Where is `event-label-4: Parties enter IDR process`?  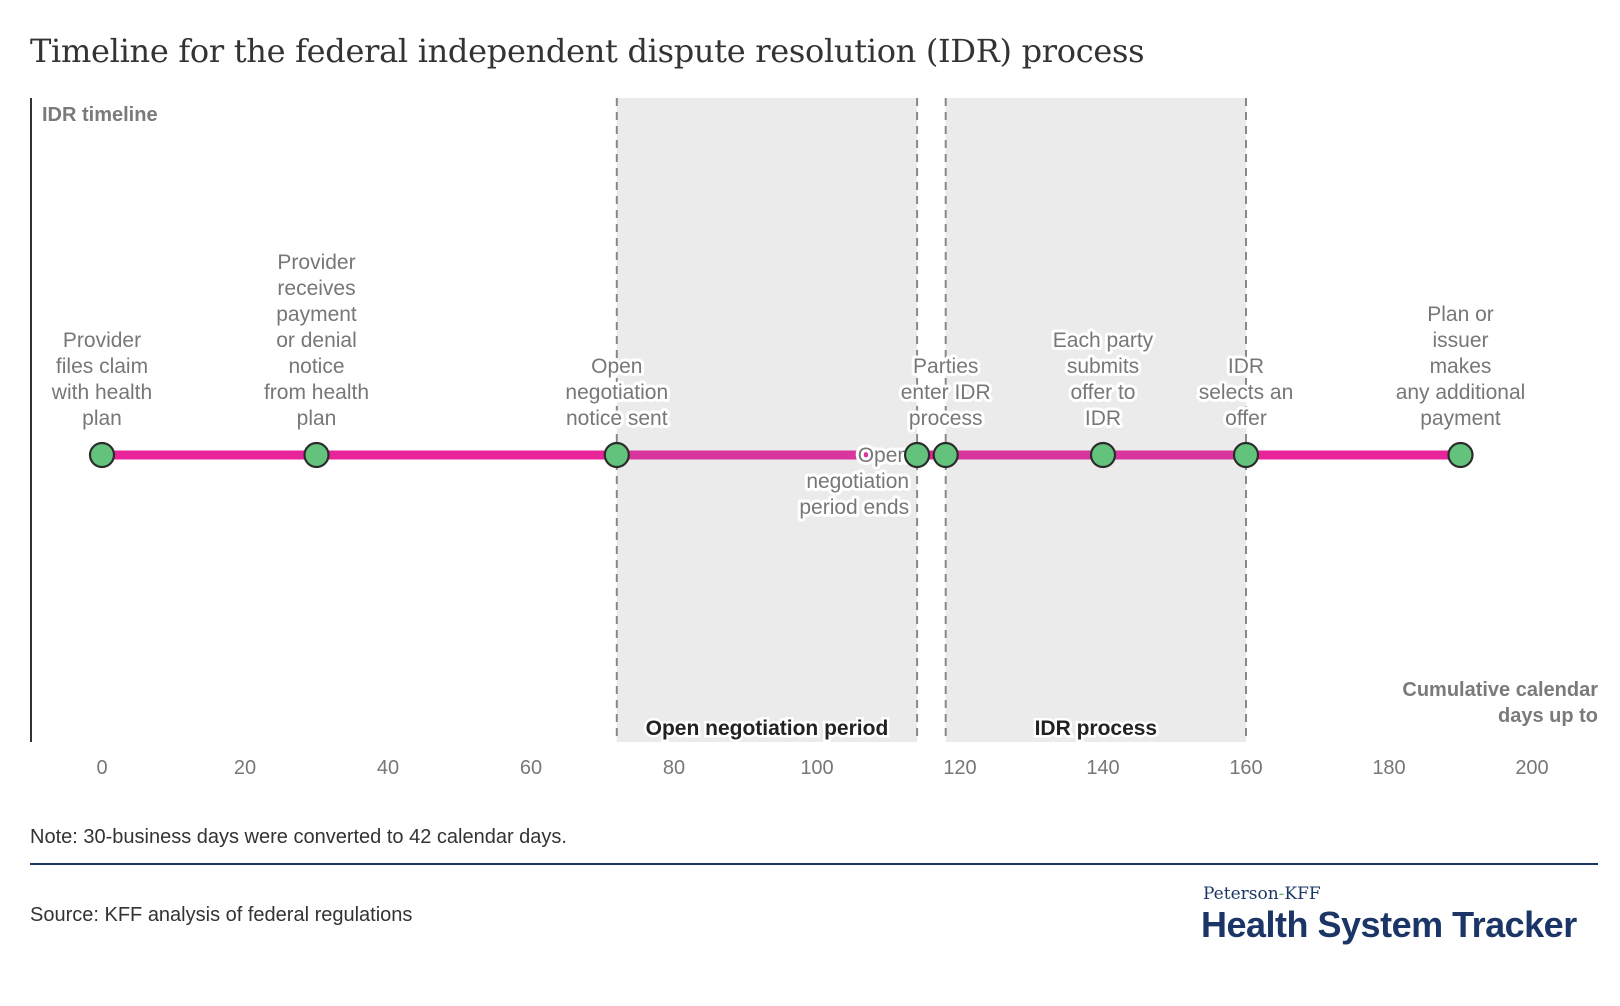
event-label-4: Parties enter IDR process is located at coordinates (946, 392).